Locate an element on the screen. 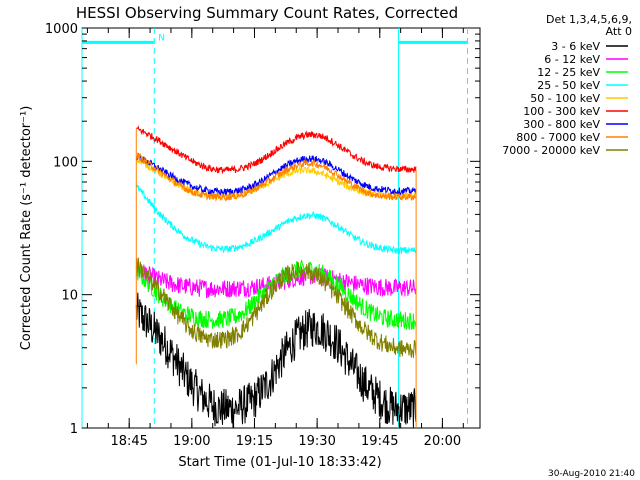 The height and width of the screenshot is (480, 640). footer-timestamp: 30-Aug-2010 21:40 is located at coordinates (591, 474).